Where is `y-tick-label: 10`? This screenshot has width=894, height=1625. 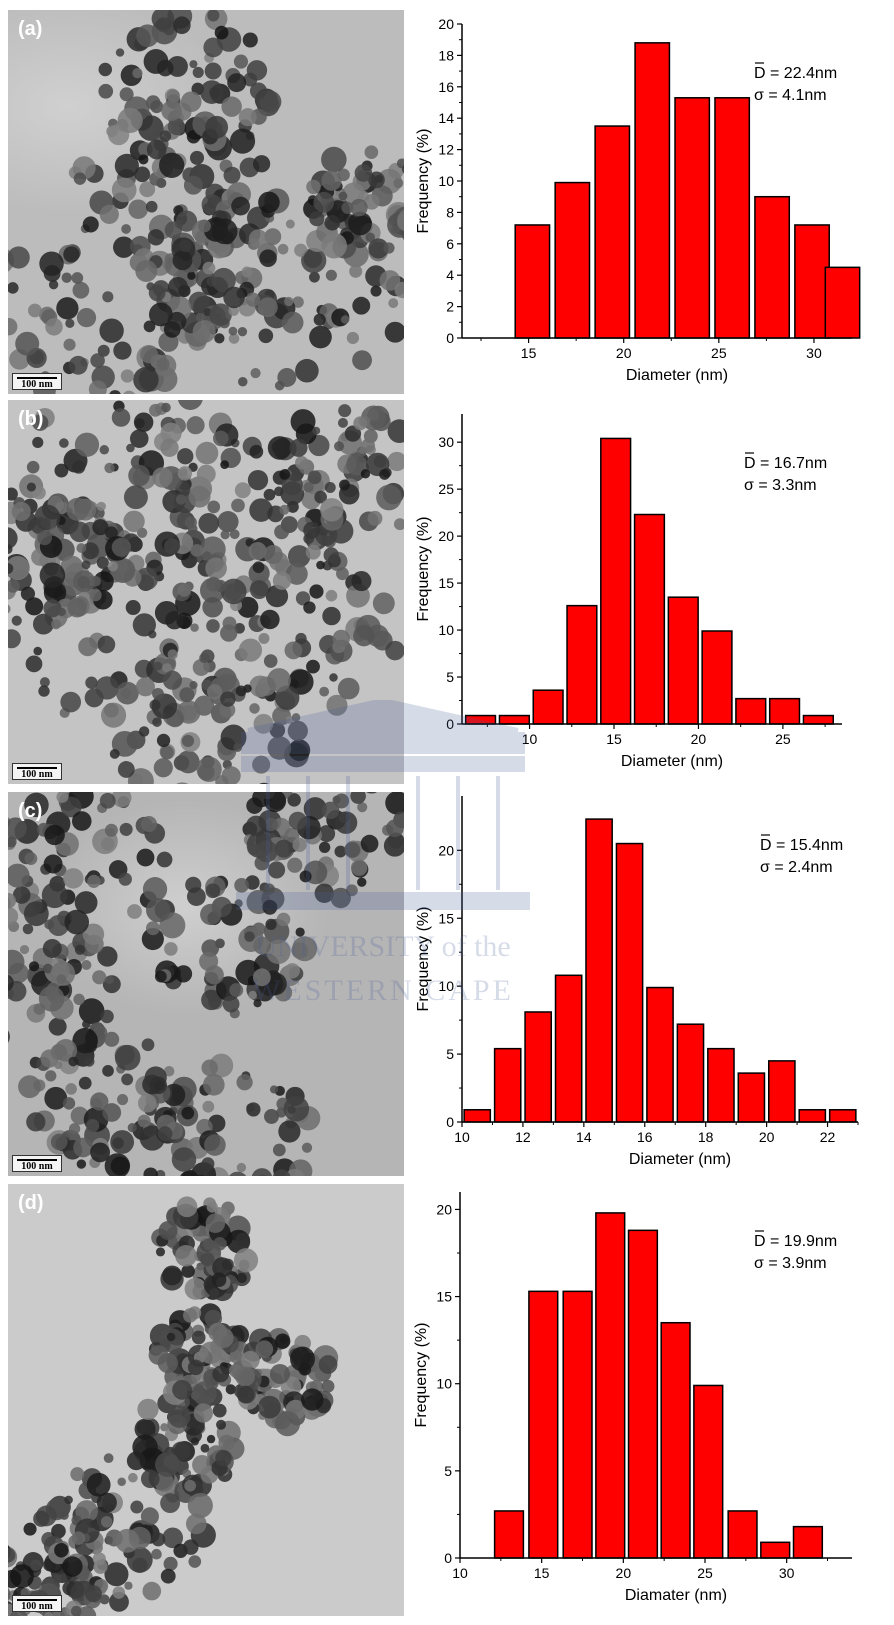
y-tick-label: 10 is located at coordinates (444, 1384).